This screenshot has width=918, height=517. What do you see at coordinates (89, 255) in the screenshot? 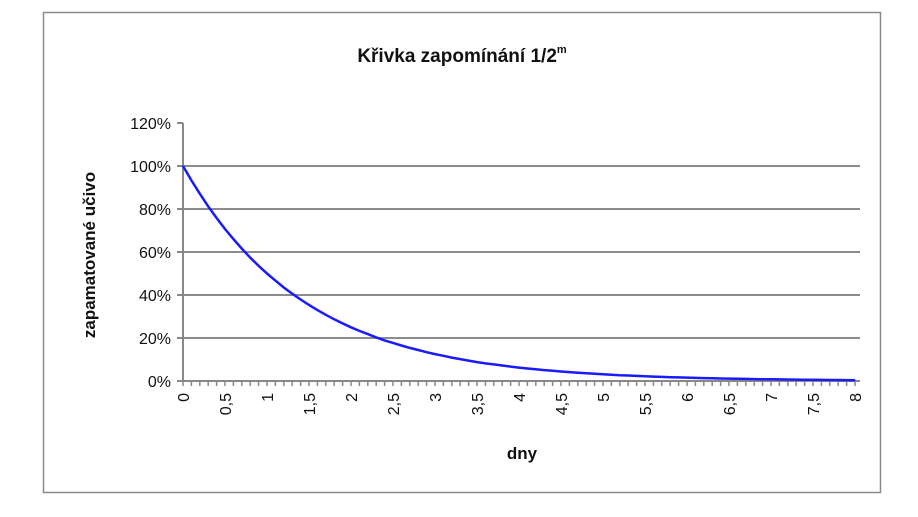
I see `y-axis-label: zapamatované učivo` at bounding box center [89, 255].